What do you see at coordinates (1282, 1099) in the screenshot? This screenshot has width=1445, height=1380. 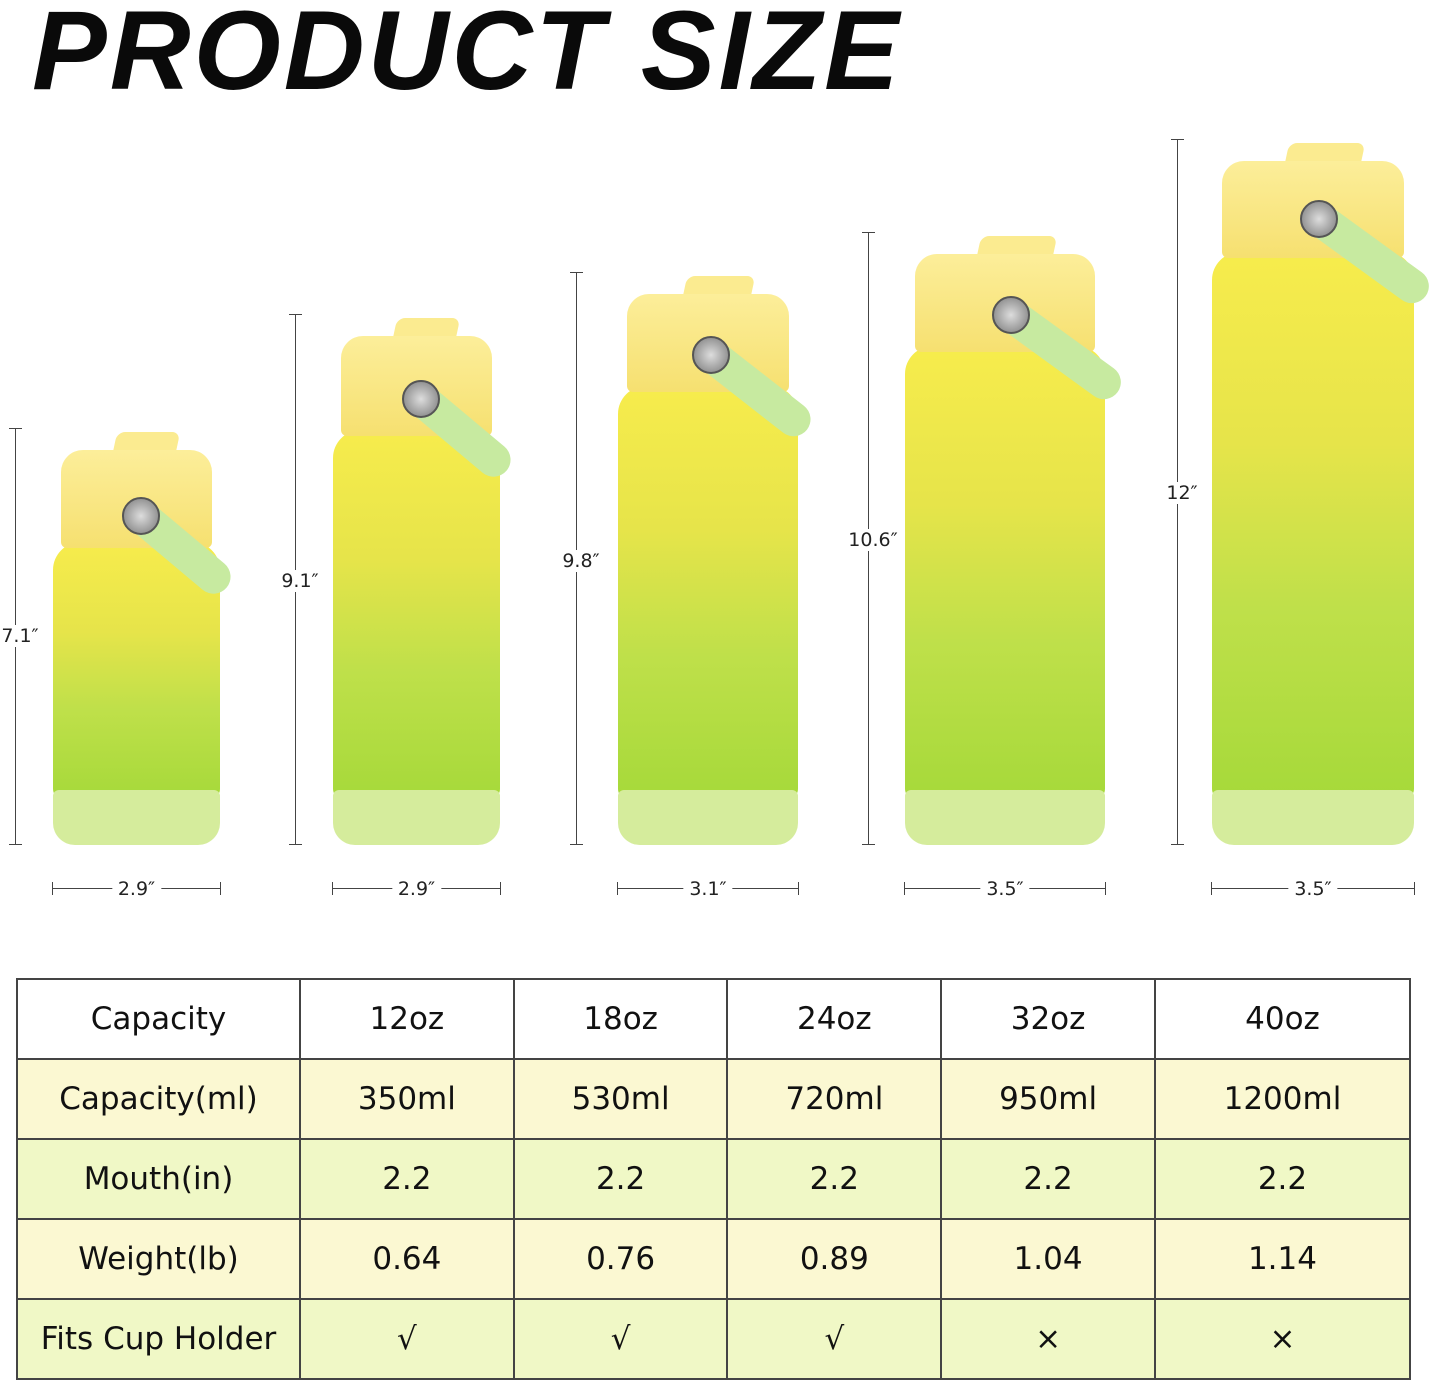 I see `table-cell: 1200ml` at bounding box center [1282, 1099].